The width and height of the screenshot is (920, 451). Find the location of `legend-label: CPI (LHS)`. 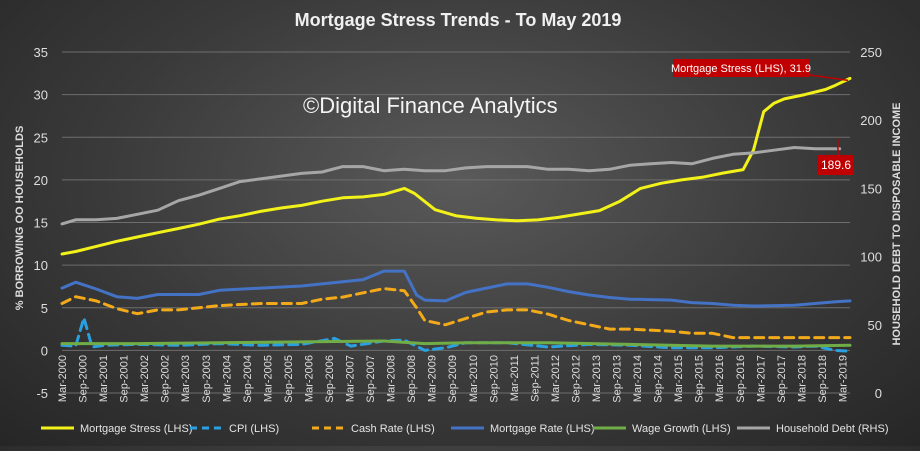

legend-label: CPI (LHS) is located at coordinates (254, 429).